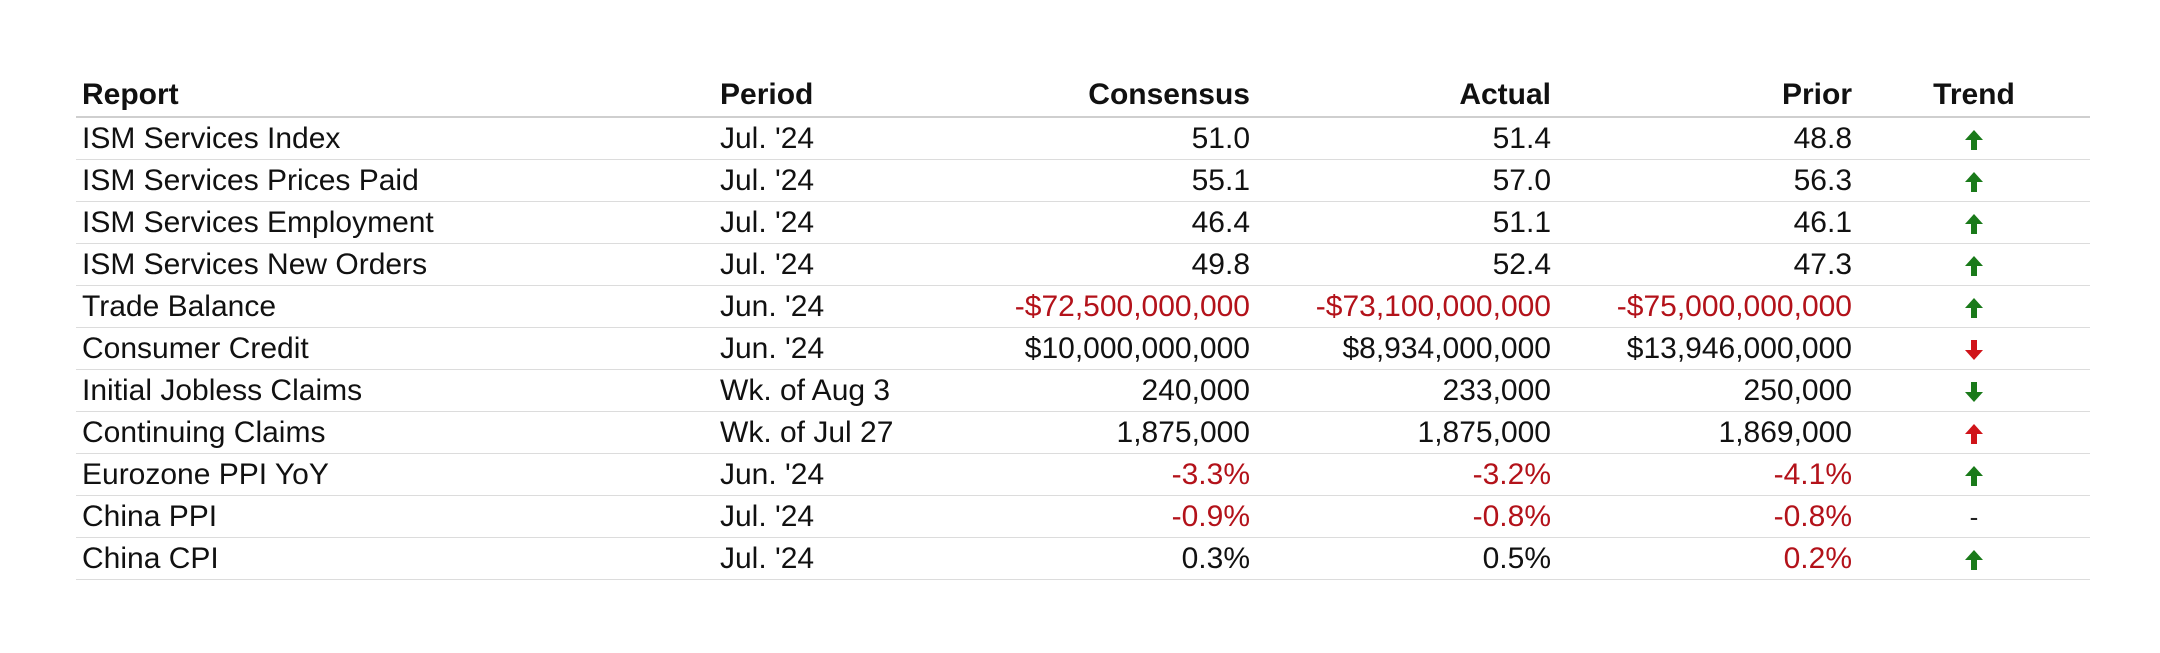 This screenshot has height=653, width=2160. What do you see at coordinates (1707, 264) in the screenshot?
I see `cell-prior: 47.3` at bounding box center [1707, 264].